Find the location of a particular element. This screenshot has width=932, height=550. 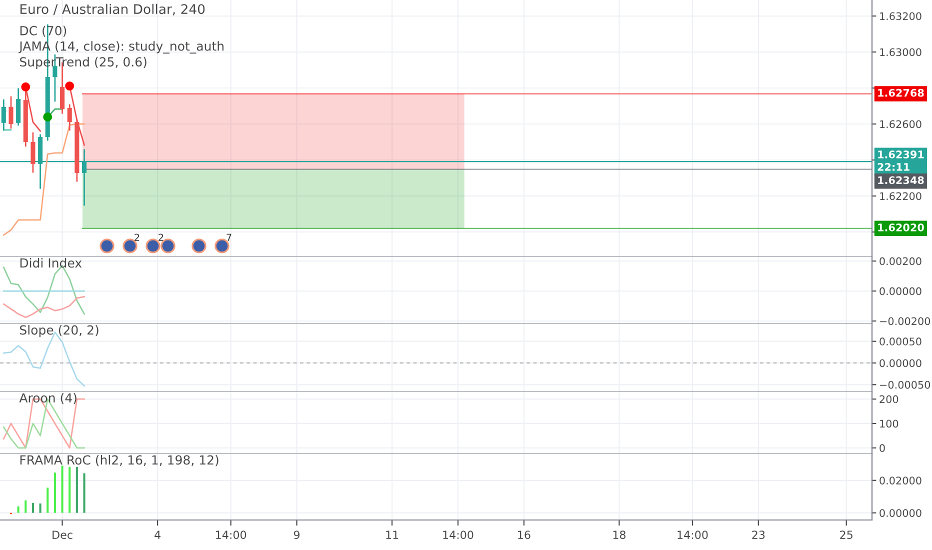

y-tick-label: 1.63000 is located at coordinates (901, 52).